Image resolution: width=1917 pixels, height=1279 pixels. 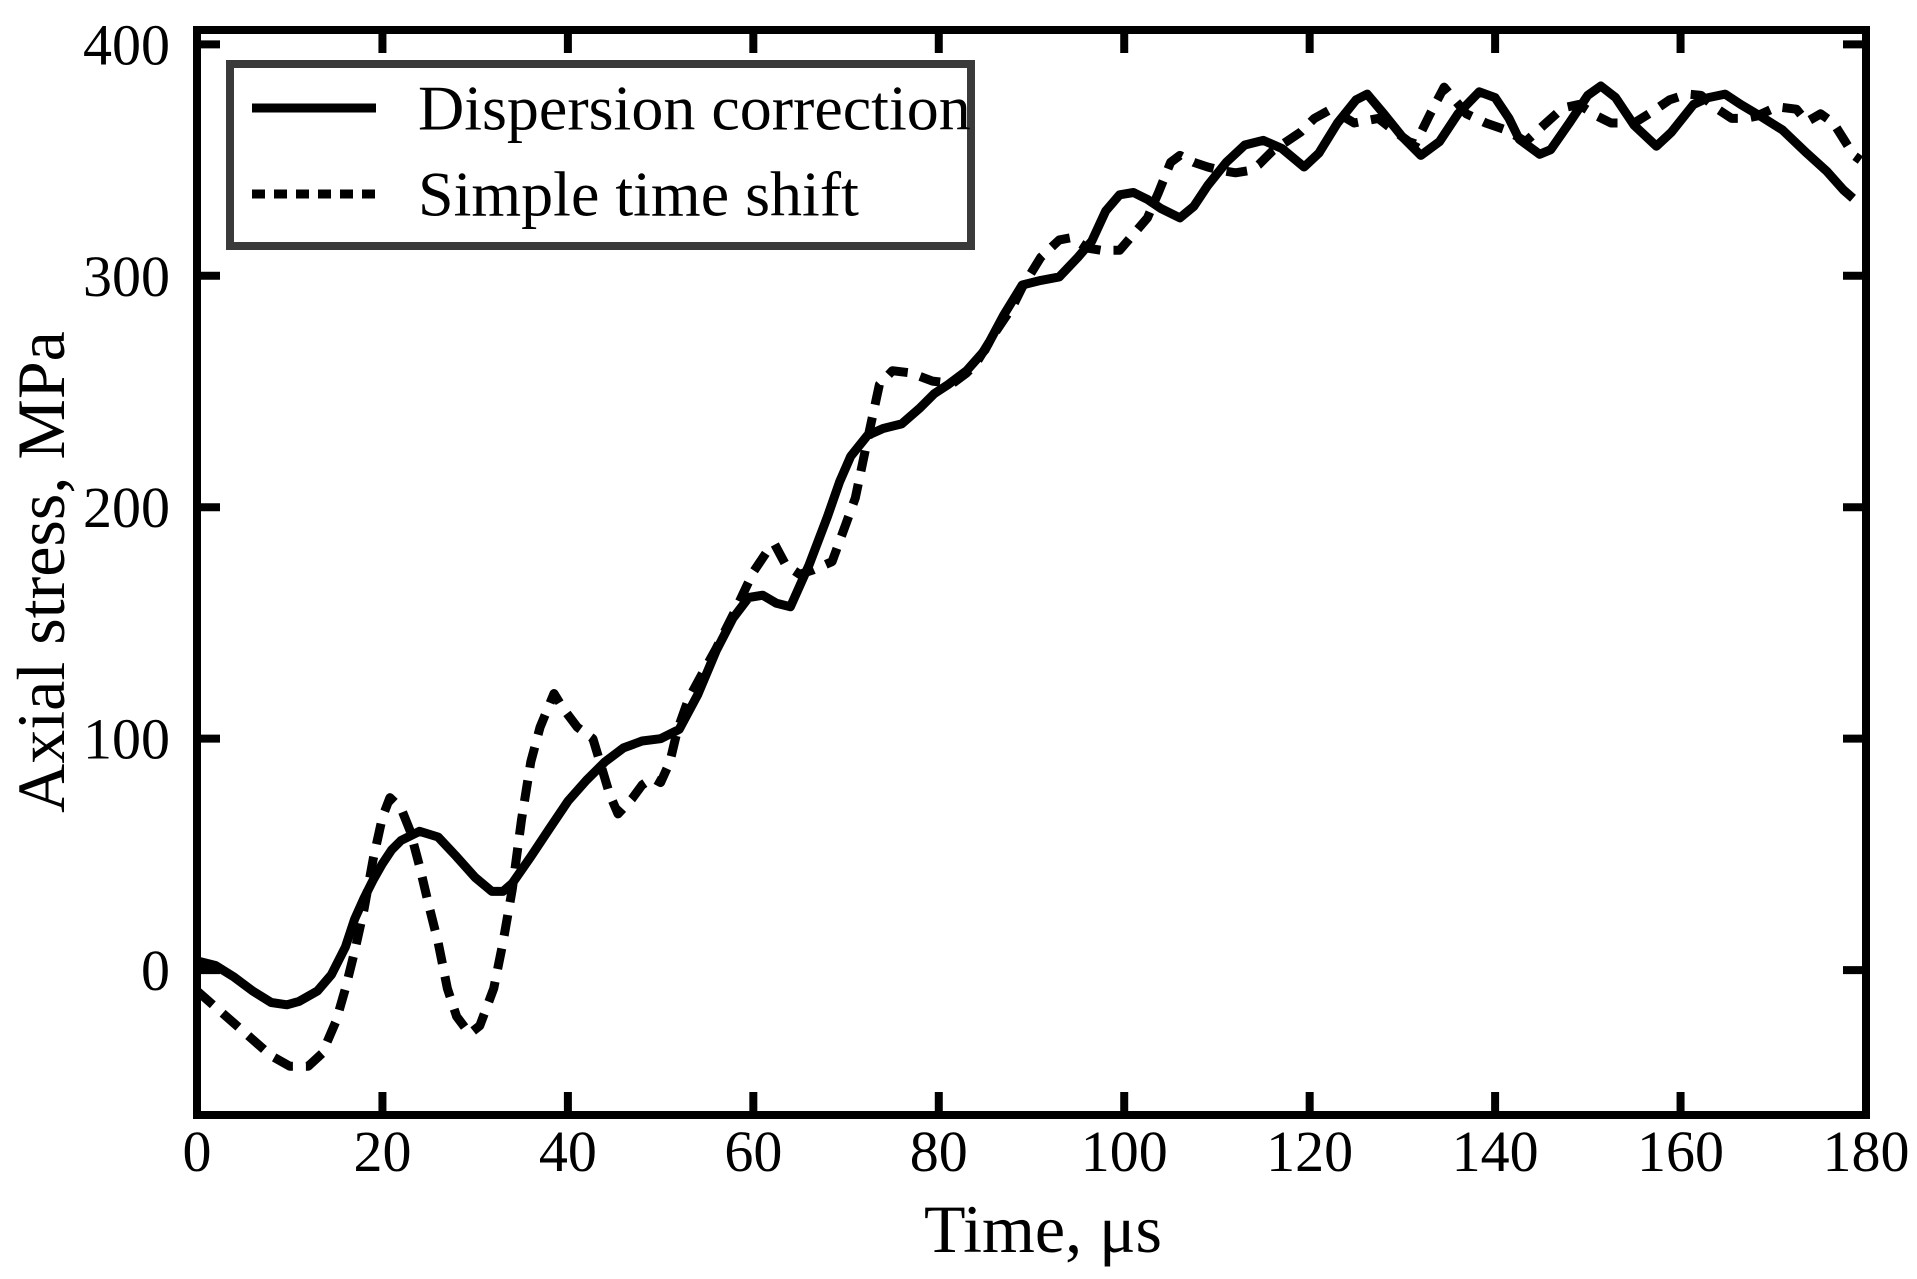 What do you see at coordinates (126, 507) in the screenshot?
I see `y-tick-label: 200` at bounding box center [126, 507].